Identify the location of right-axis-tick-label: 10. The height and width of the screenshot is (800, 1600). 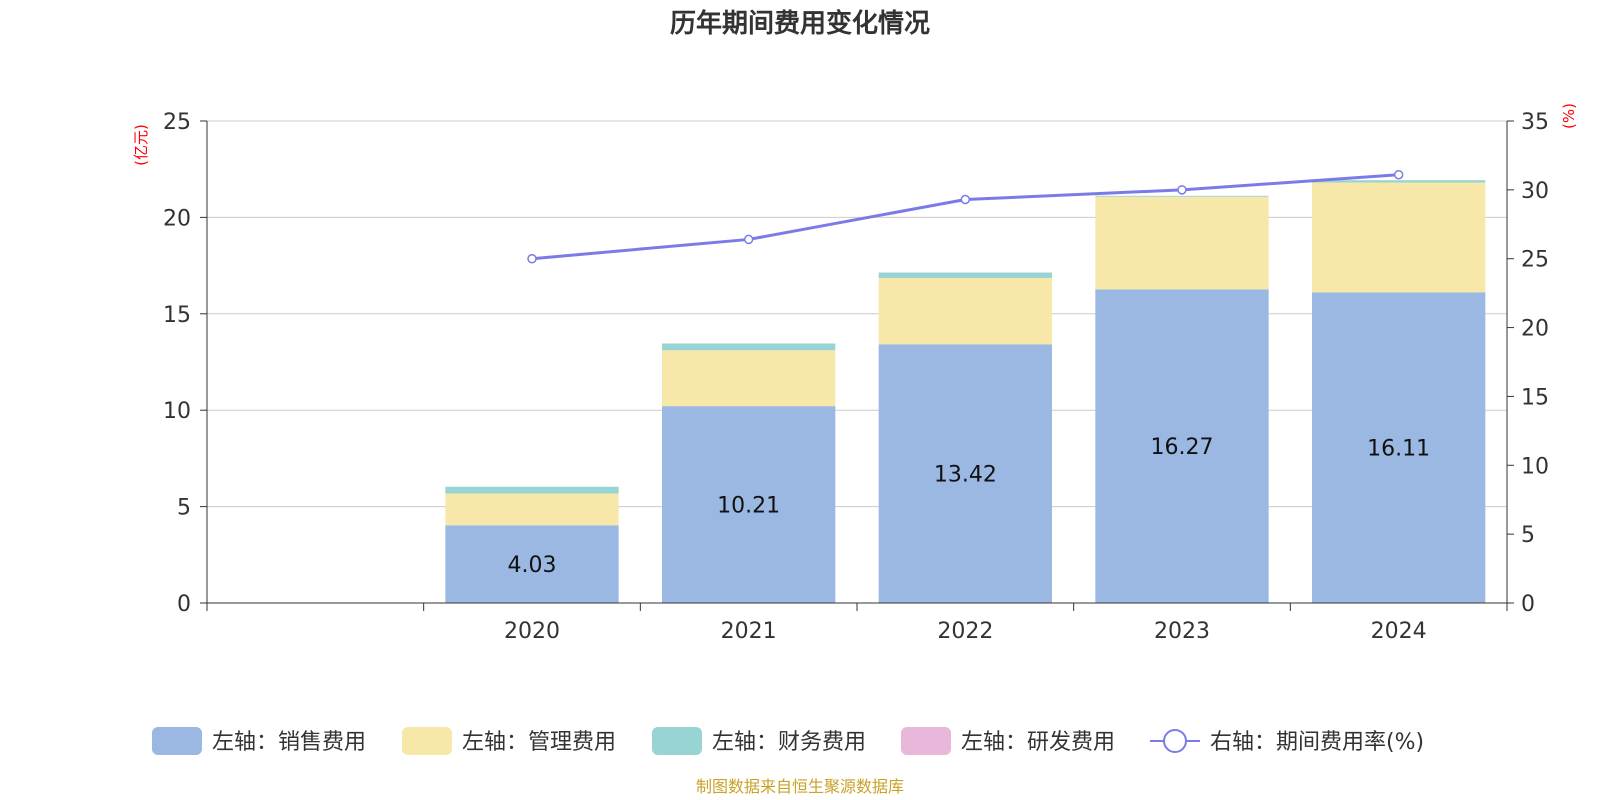
(1535, 466).